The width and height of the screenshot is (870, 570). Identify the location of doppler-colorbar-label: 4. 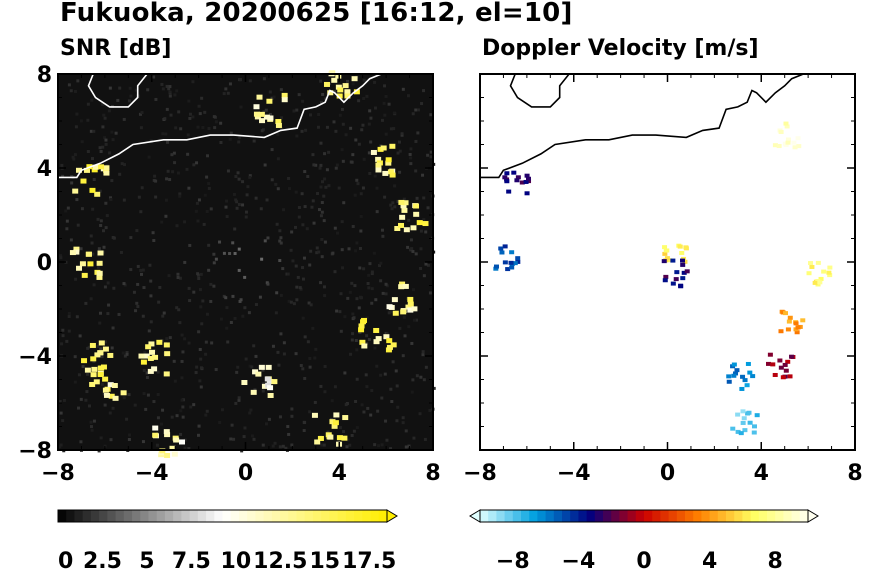
(709, 559).